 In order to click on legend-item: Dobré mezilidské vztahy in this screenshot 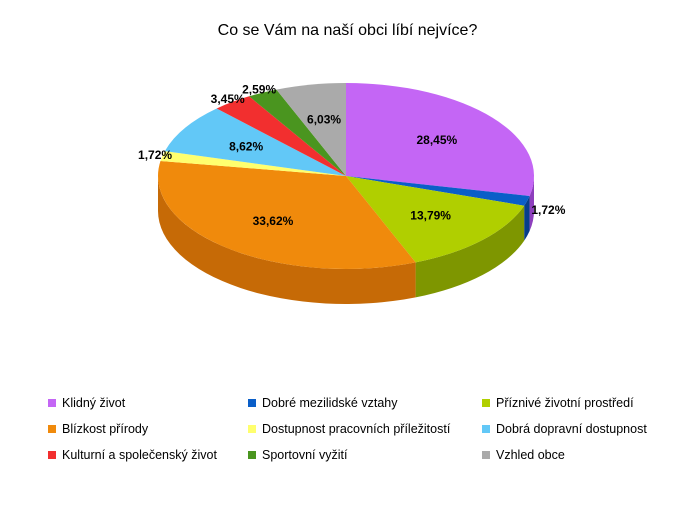, I will do `click(365, 403)`.